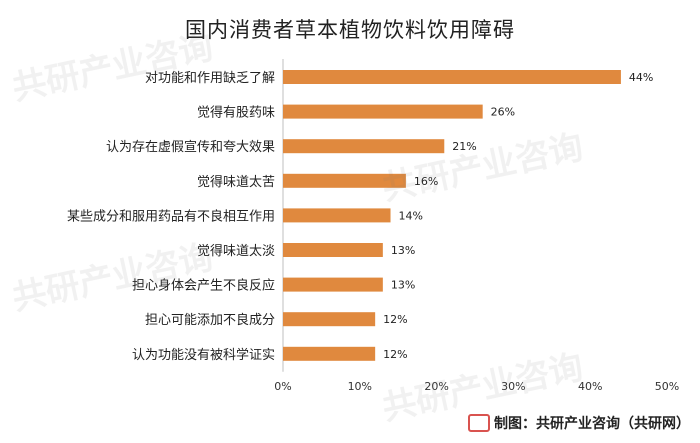 The height and width of the screenshot is (443, 700). What do you see at coordinates (210, 320) in the screenshot?
I see `category-label: 担心可能添加不良成分` at bounding box center [210, 320].